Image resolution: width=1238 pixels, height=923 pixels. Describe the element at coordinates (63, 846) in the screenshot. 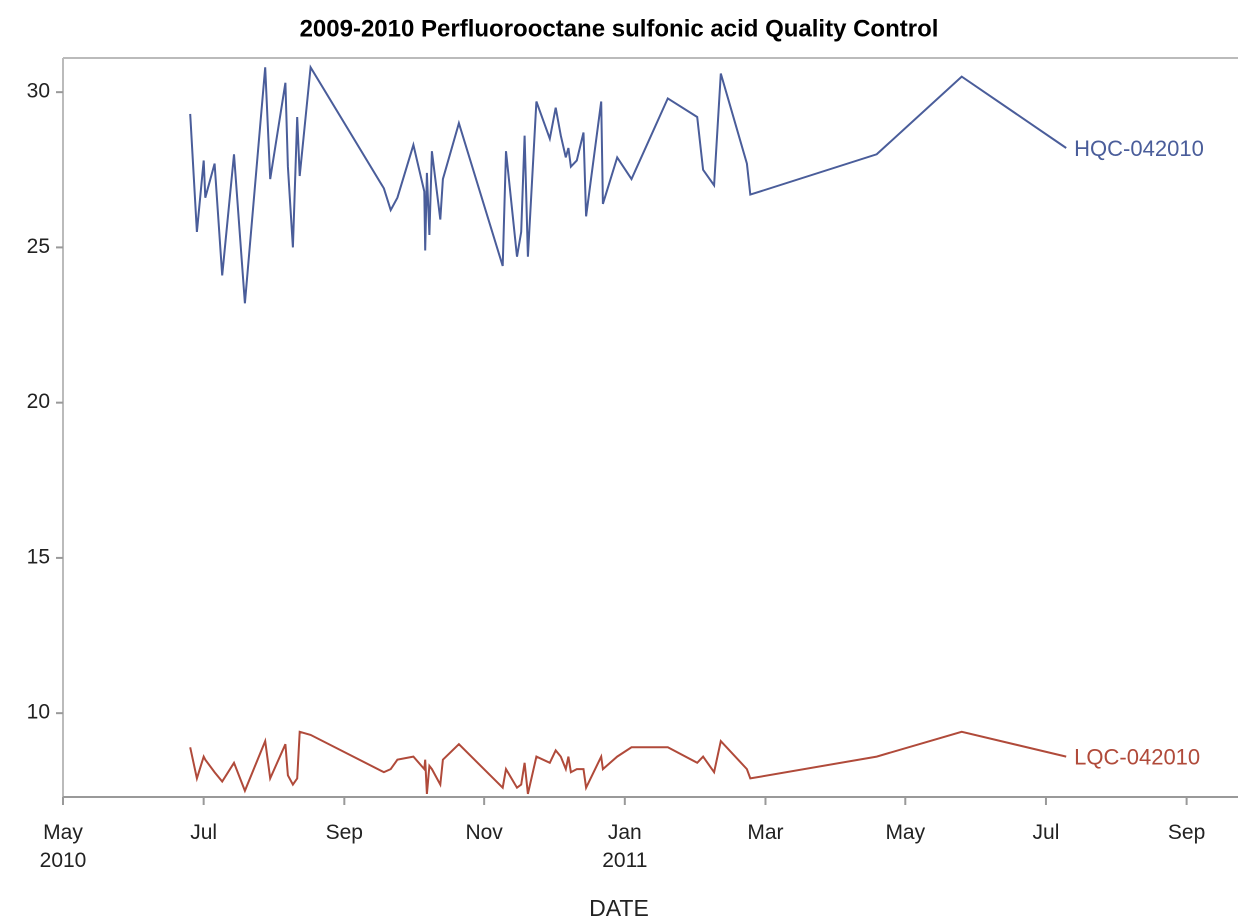

I see `x-tick-label: May 2010` at that location.